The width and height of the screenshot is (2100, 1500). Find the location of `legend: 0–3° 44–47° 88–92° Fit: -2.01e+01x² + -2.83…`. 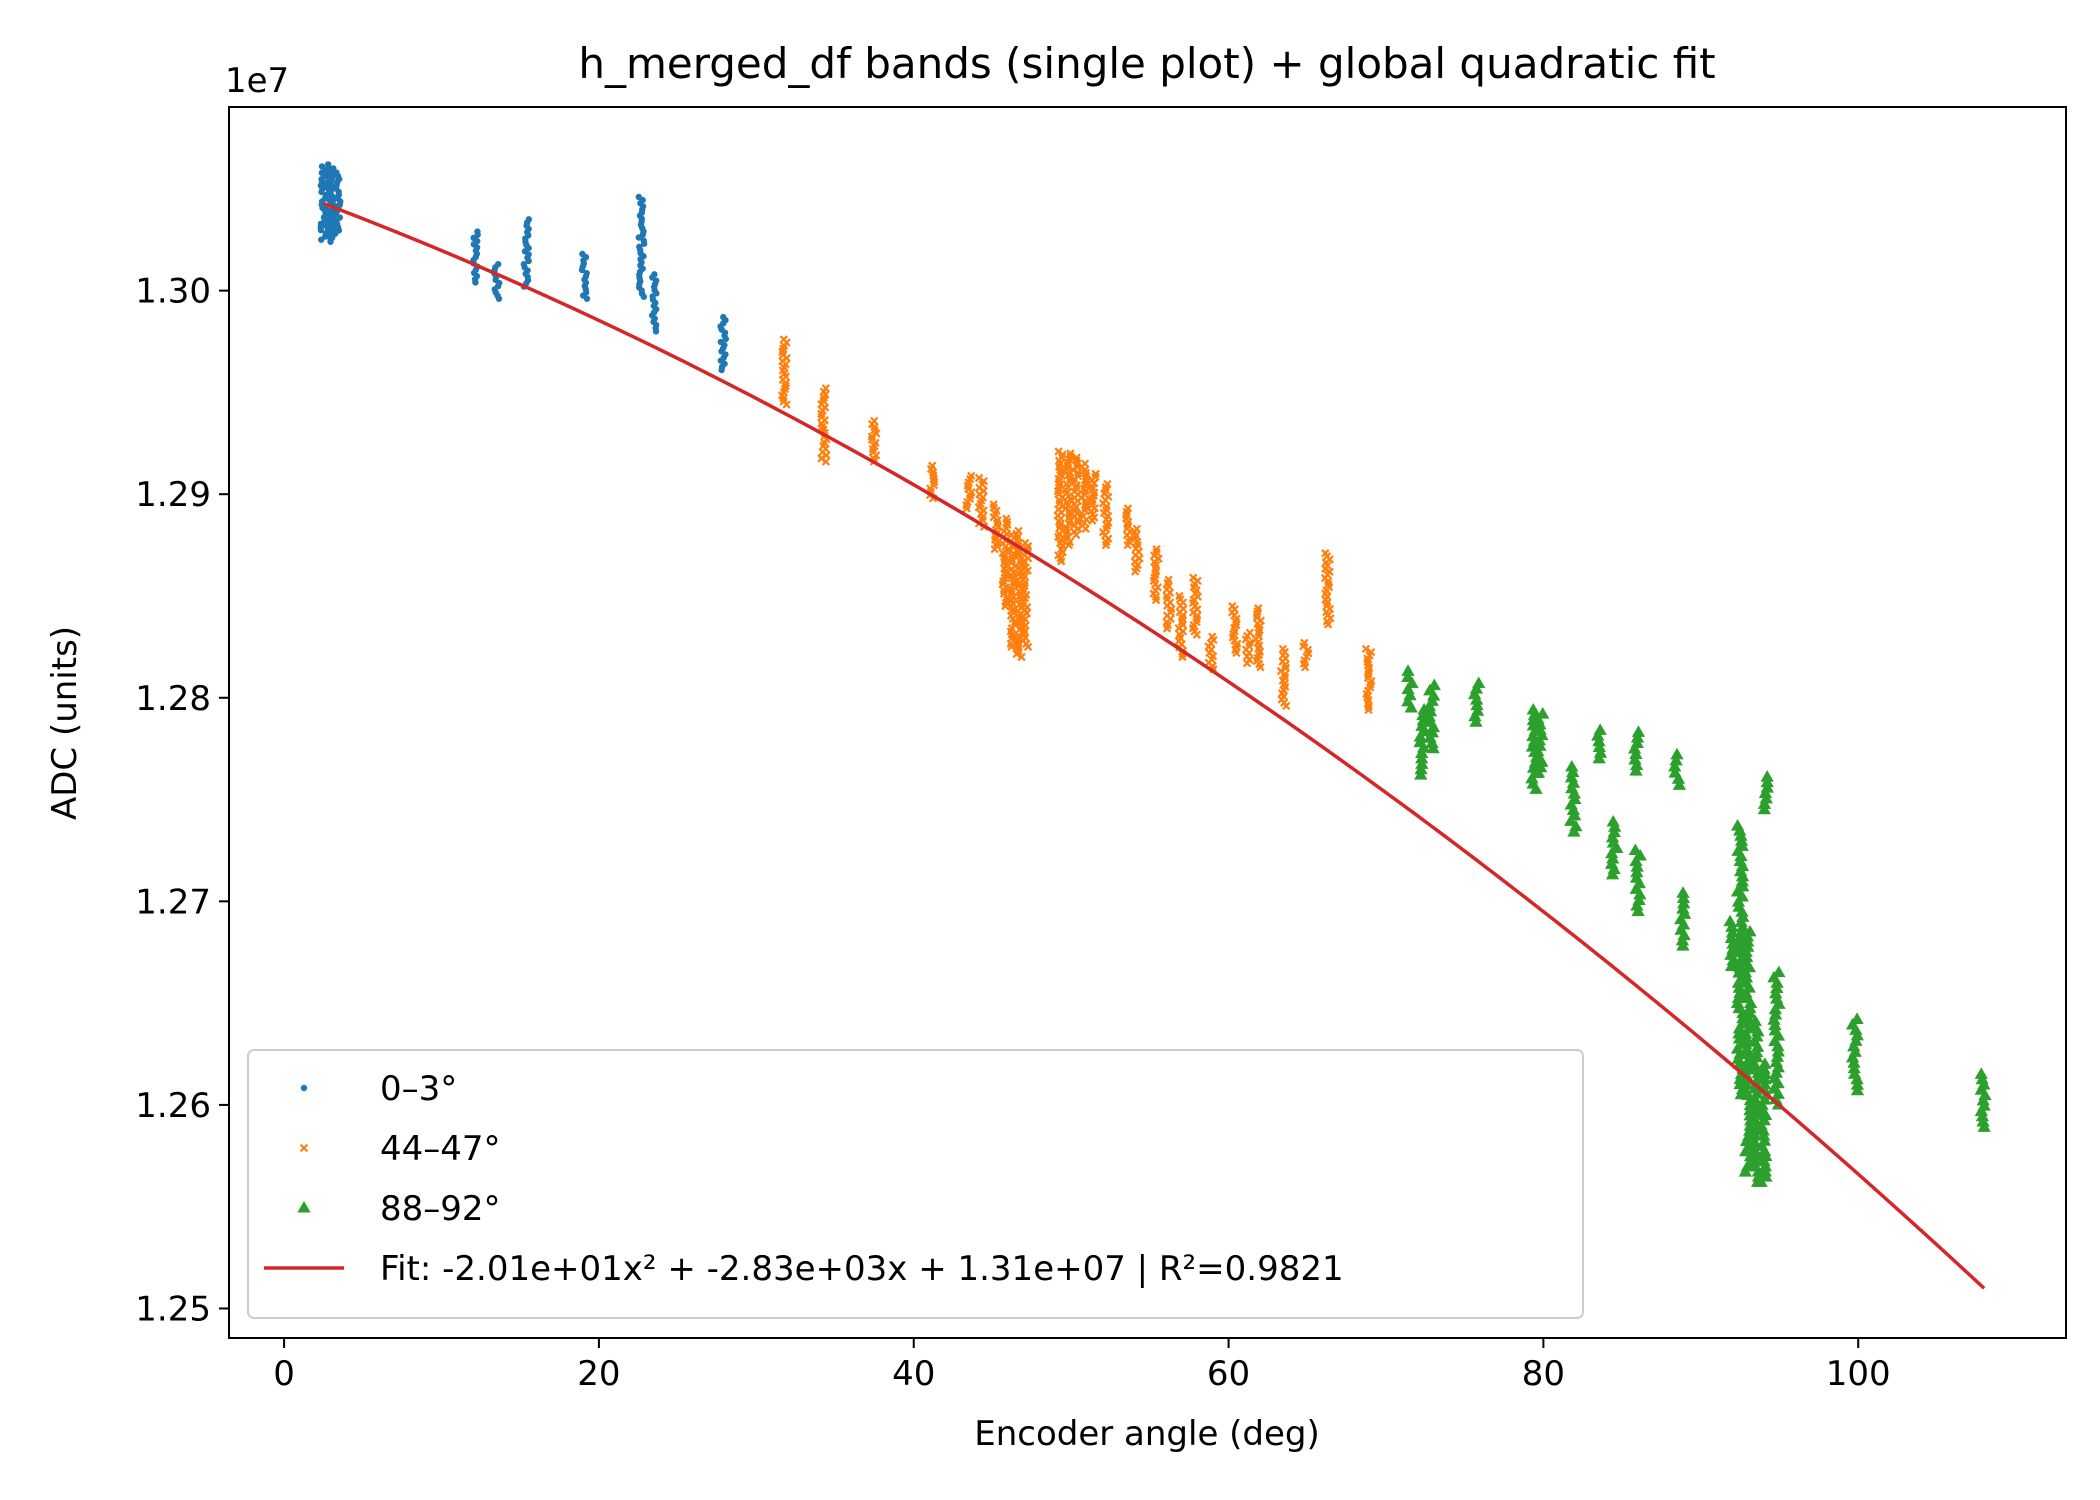

legend: 0–3° 44–47° 88–92° Fit: -2.01e+01x² + -2.83… is located at coordinates (915, 1184).